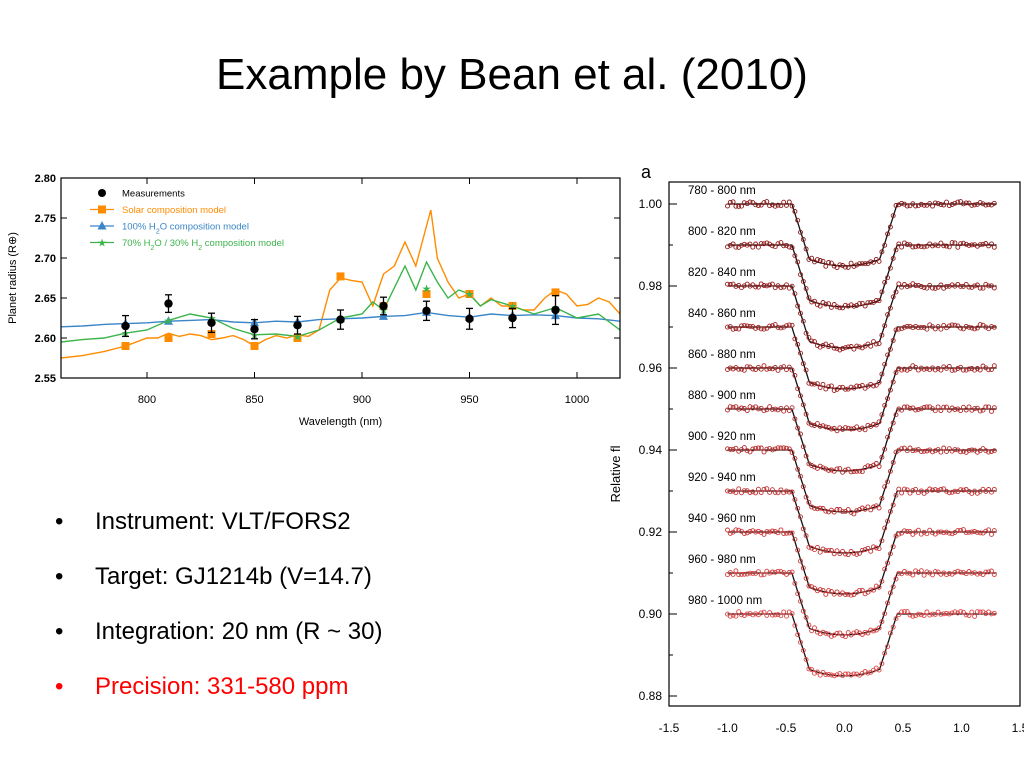  I want to click on band-label: 800 - 820 nm, so click(722, 232).